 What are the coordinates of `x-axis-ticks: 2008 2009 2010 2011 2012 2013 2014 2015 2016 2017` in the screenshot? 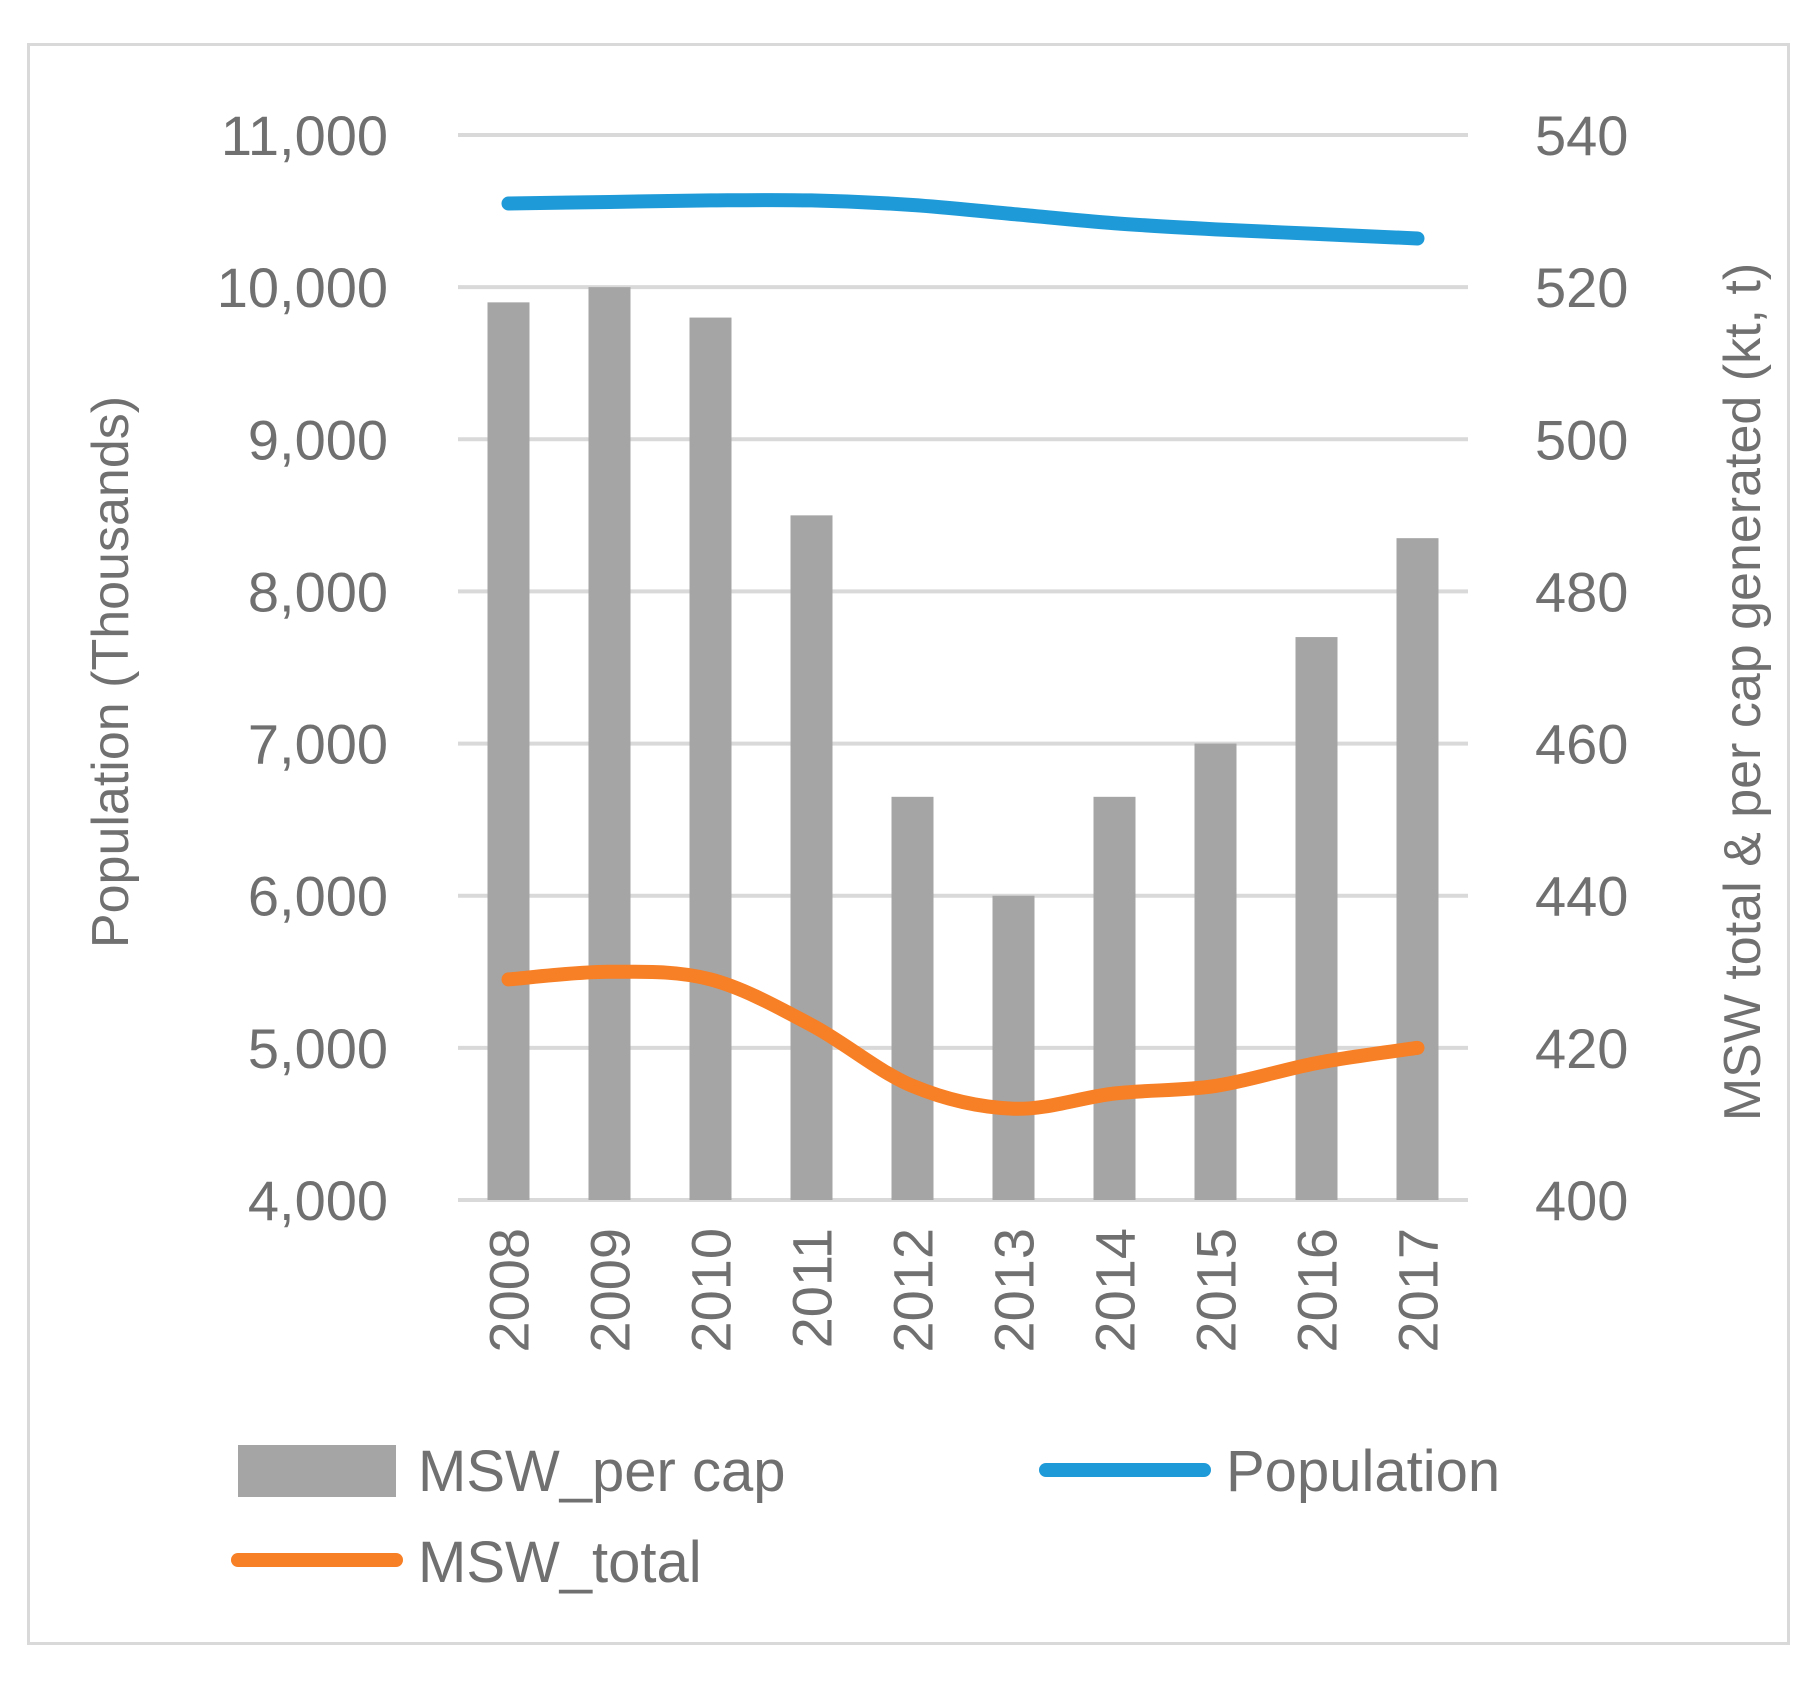 It's located at (964, 1290).